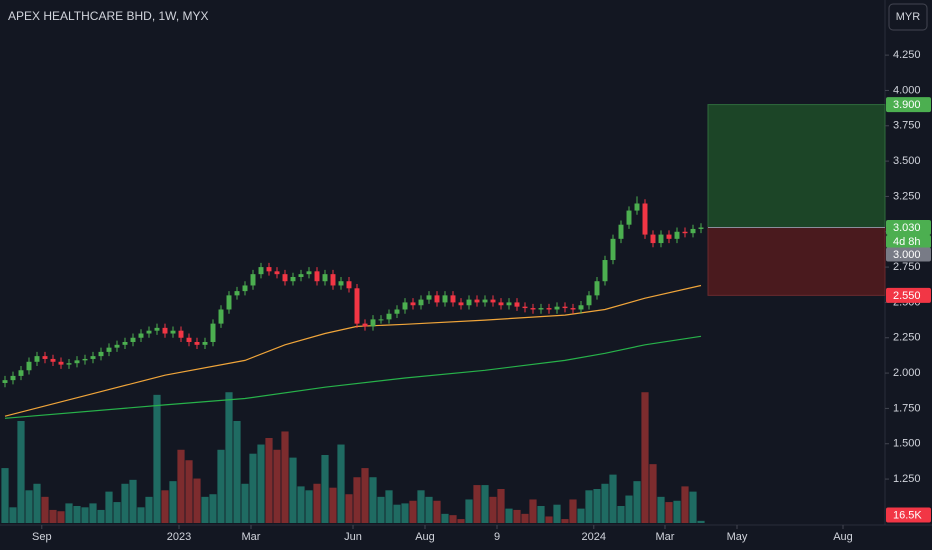  I want to click on x-tick-label: Sep, so click(42, 537).